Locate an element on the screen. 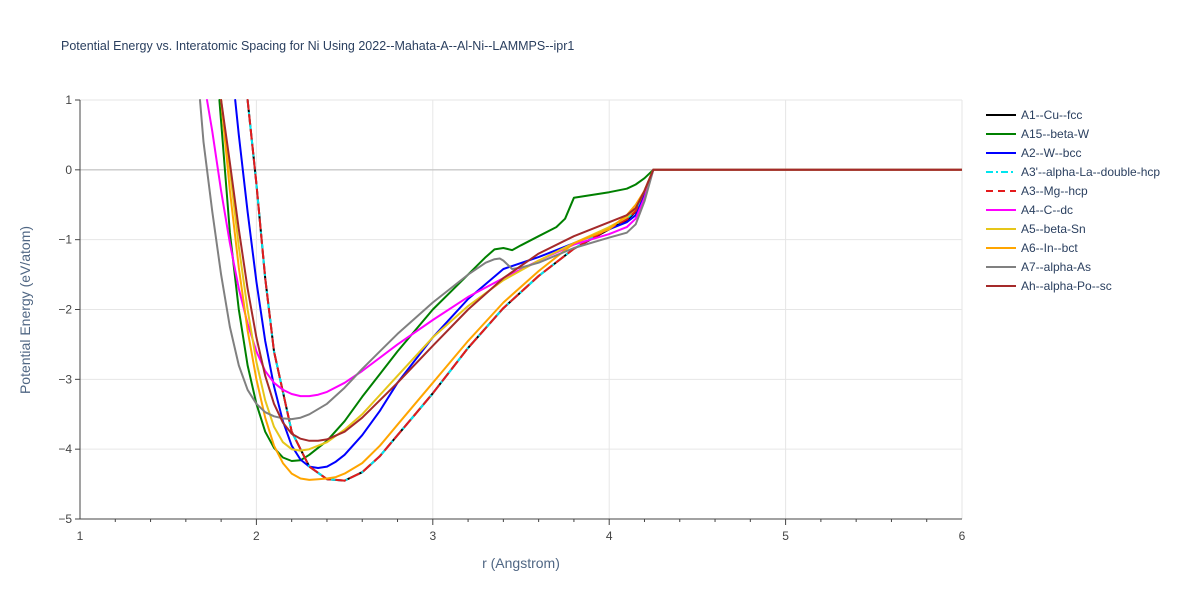 This screenshot has width=1200, height=600. x-tick-label: 6 is located at coordinates (962, 536).